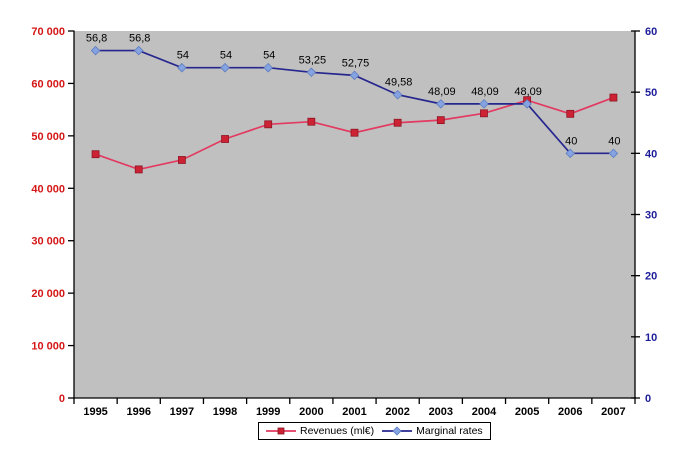  What do you see at coordinates (648, 399) in the screenshot?
I see `right-axis-tick-label: 0` at bounding box center [648, 399].